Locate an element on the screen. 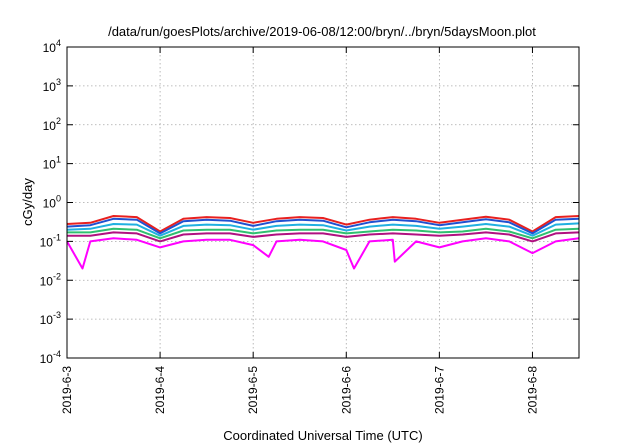  y-tick-exponent: 3 is located at coordinates (58, 82).